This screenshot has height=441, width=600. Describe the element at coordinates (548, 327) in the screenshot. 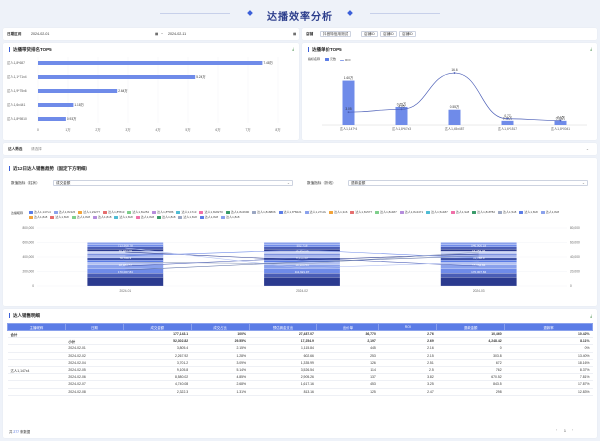

I see `column-header: 退款率` at that location.